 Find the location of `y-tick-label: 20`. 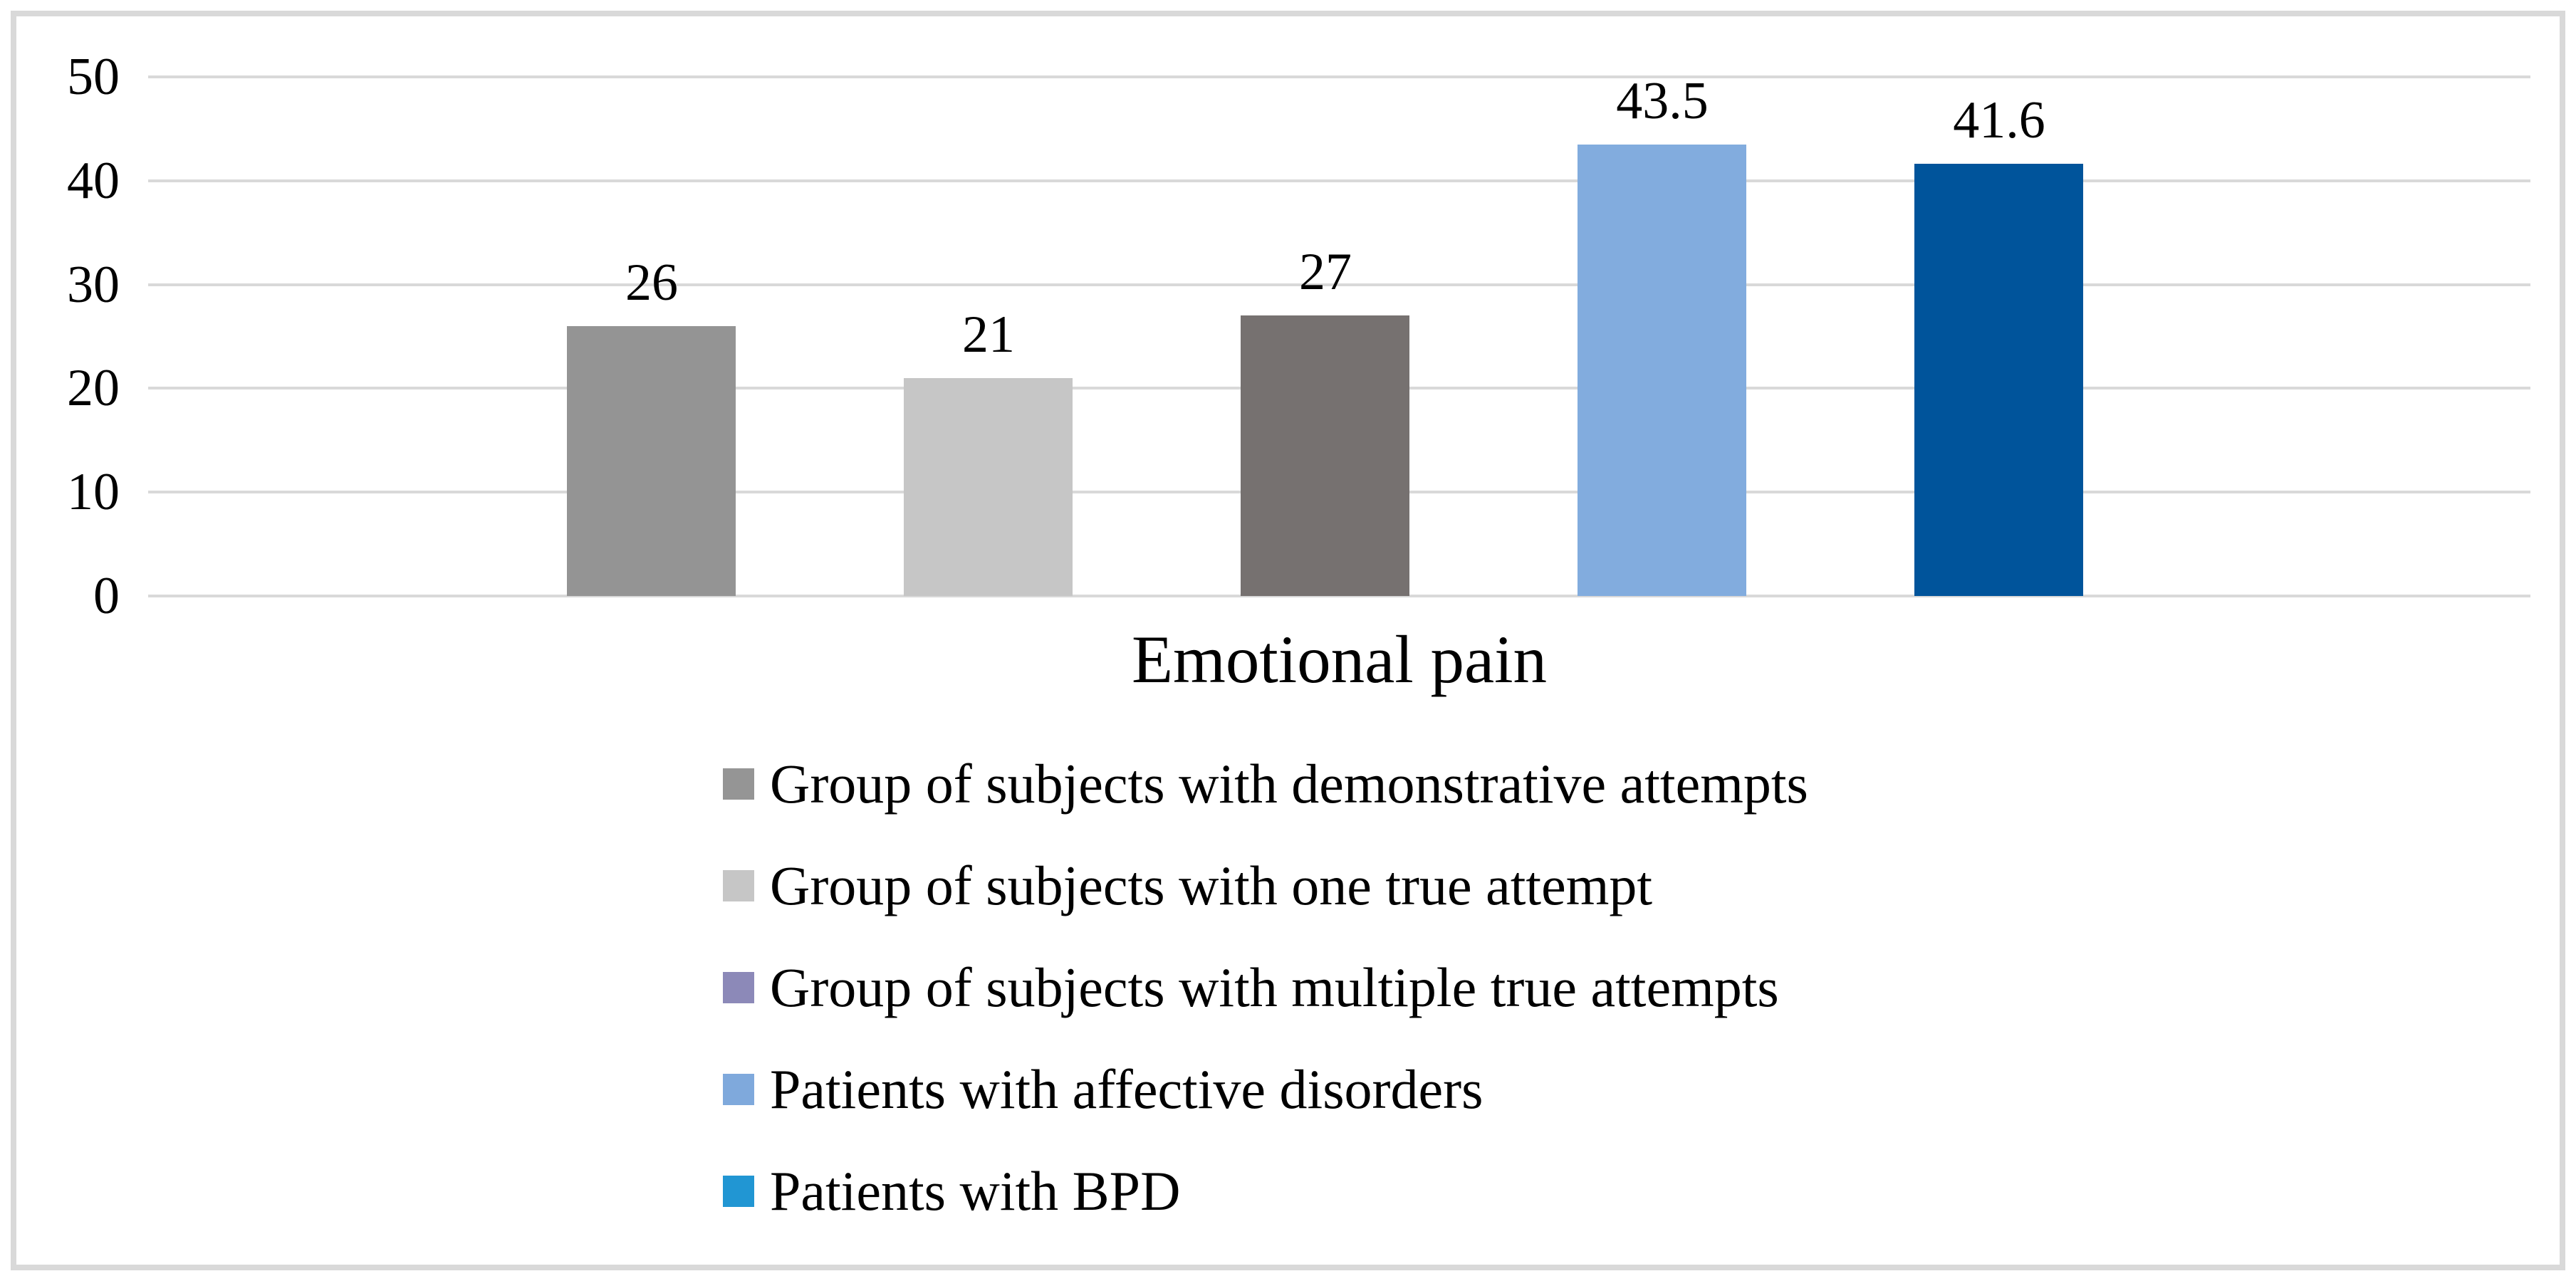

y-tick-label: 20 is located at coordinates (94, 388).